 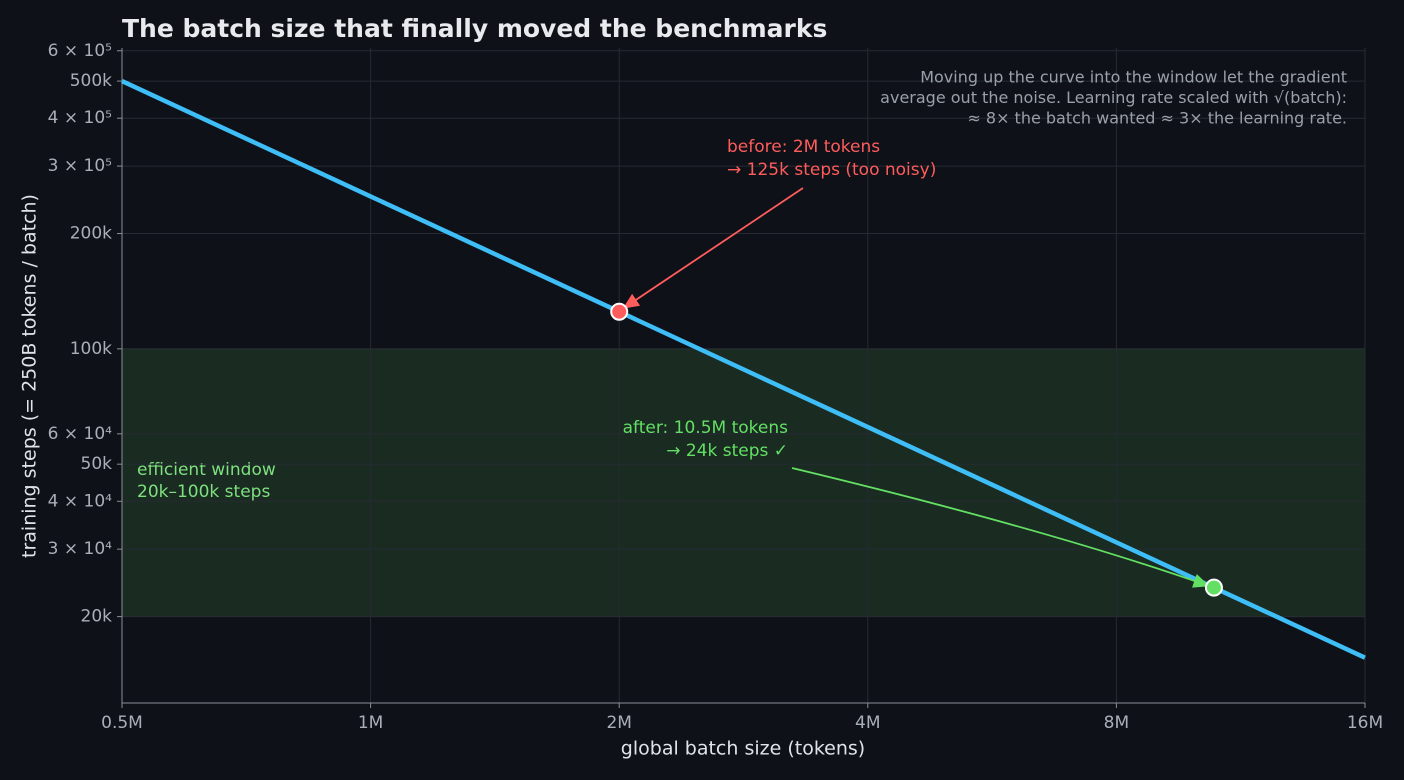 What do you see at coordinates (80, 501) in the screenshot?
I see `y-tick-label: 4 × 10⁴` at bounding box center [80, 501].